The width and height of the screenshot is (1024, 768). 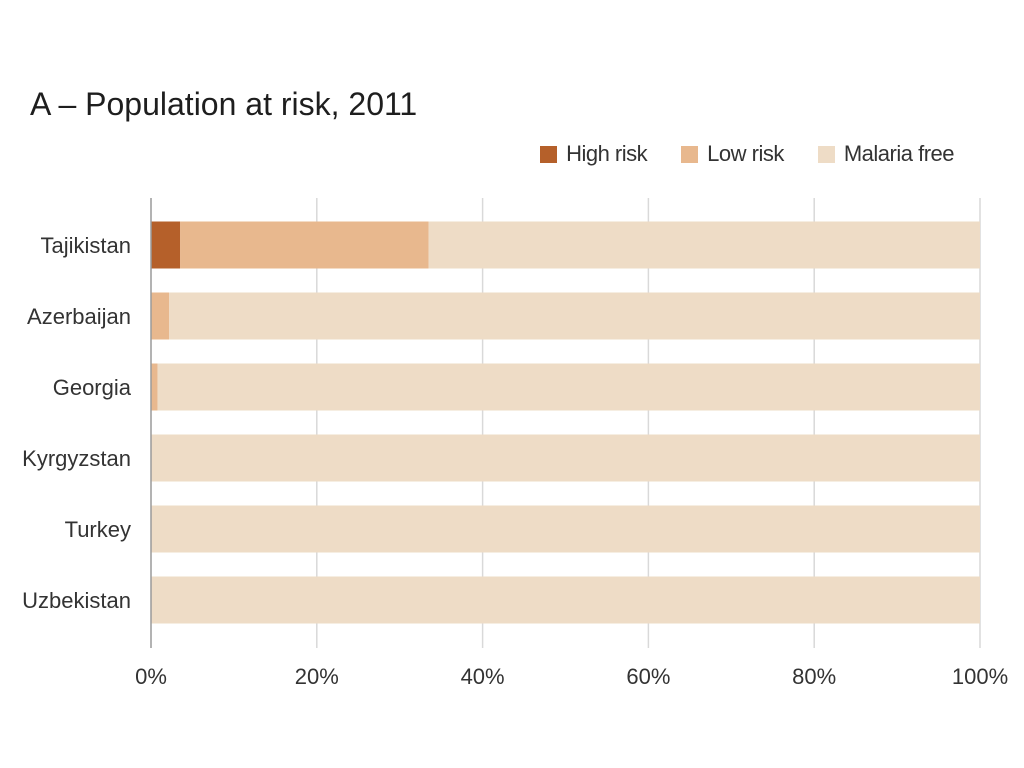 What do you see at coordinates (79, 316) in the screenshot?
I see `category-label: Azerbaijan` at bounding box center [79, 316].